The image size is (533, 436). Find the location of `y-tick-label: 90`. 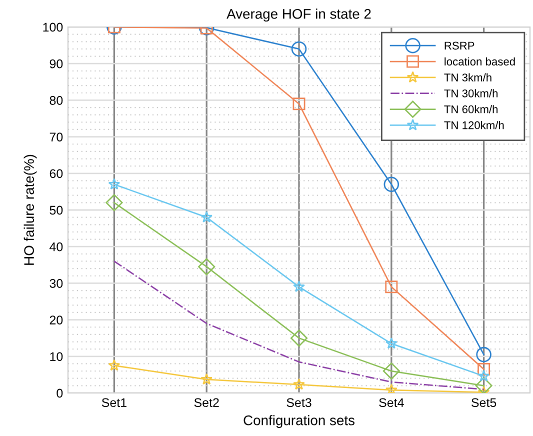

y-tick-label: 90 is located at coordinates (56, 63).